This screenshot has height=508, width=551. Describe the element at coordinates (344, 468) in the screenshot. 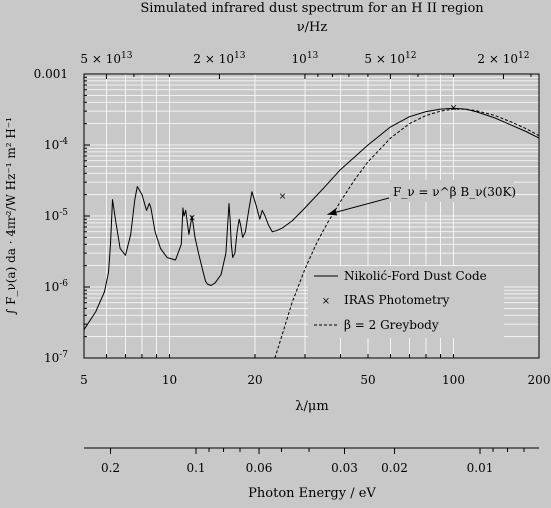

I see `energy-tick-label: 0.03` at that location.